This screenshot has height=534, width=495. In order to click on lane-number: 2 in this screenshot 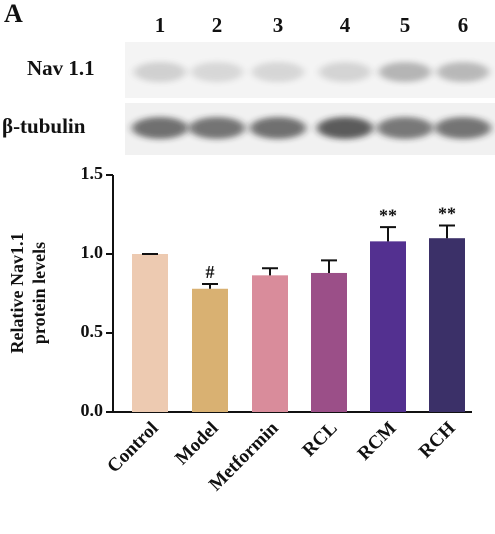, I will do `click(217, 25)`.